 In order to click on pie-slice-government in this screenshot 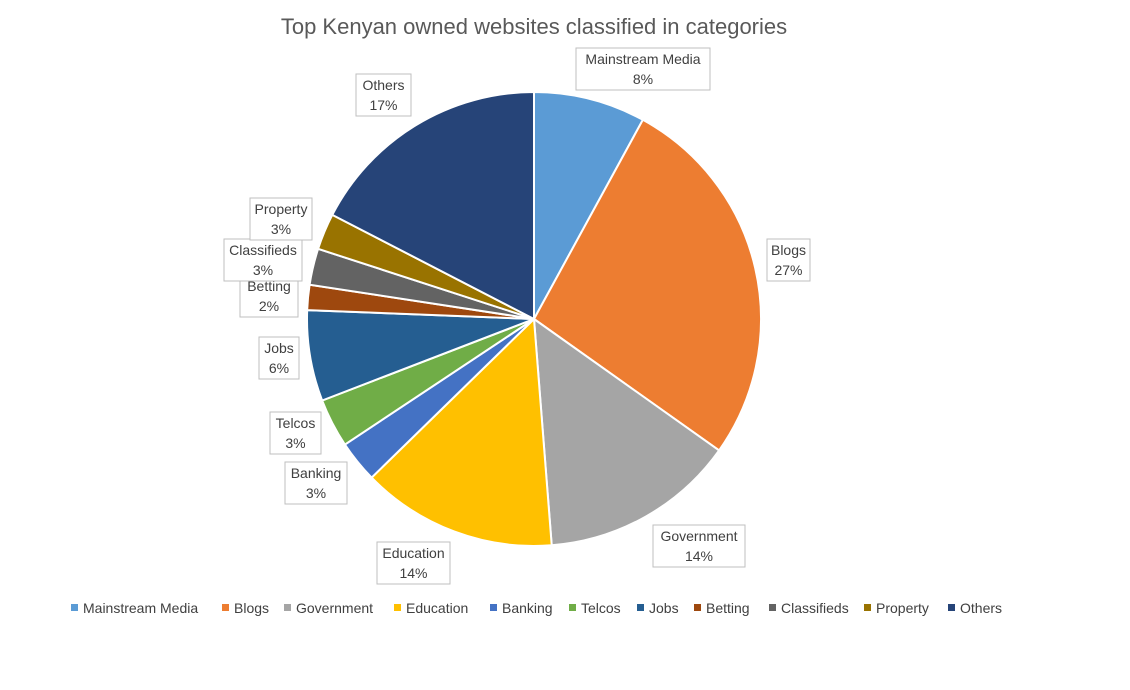, I will do `click(626, 431)`.